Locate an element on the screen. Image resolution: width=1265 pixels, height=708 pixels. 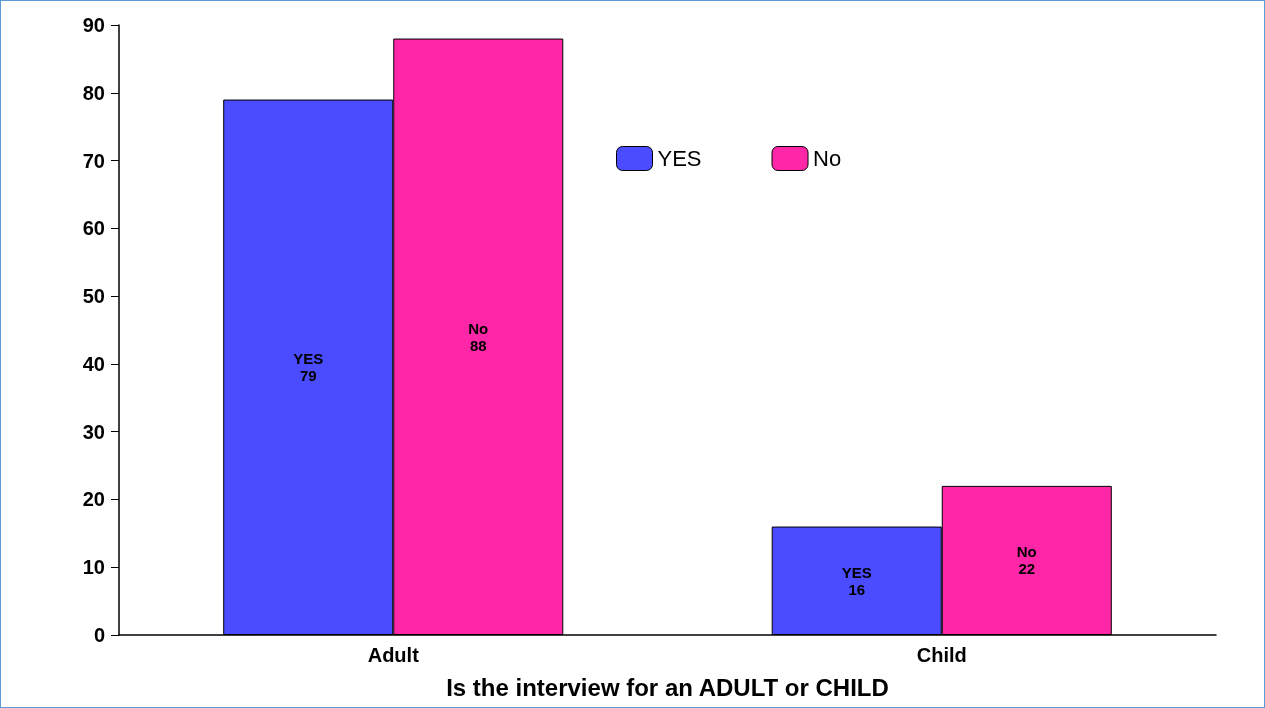
y-tick-label: 80 is located at coordinates (93, 92).